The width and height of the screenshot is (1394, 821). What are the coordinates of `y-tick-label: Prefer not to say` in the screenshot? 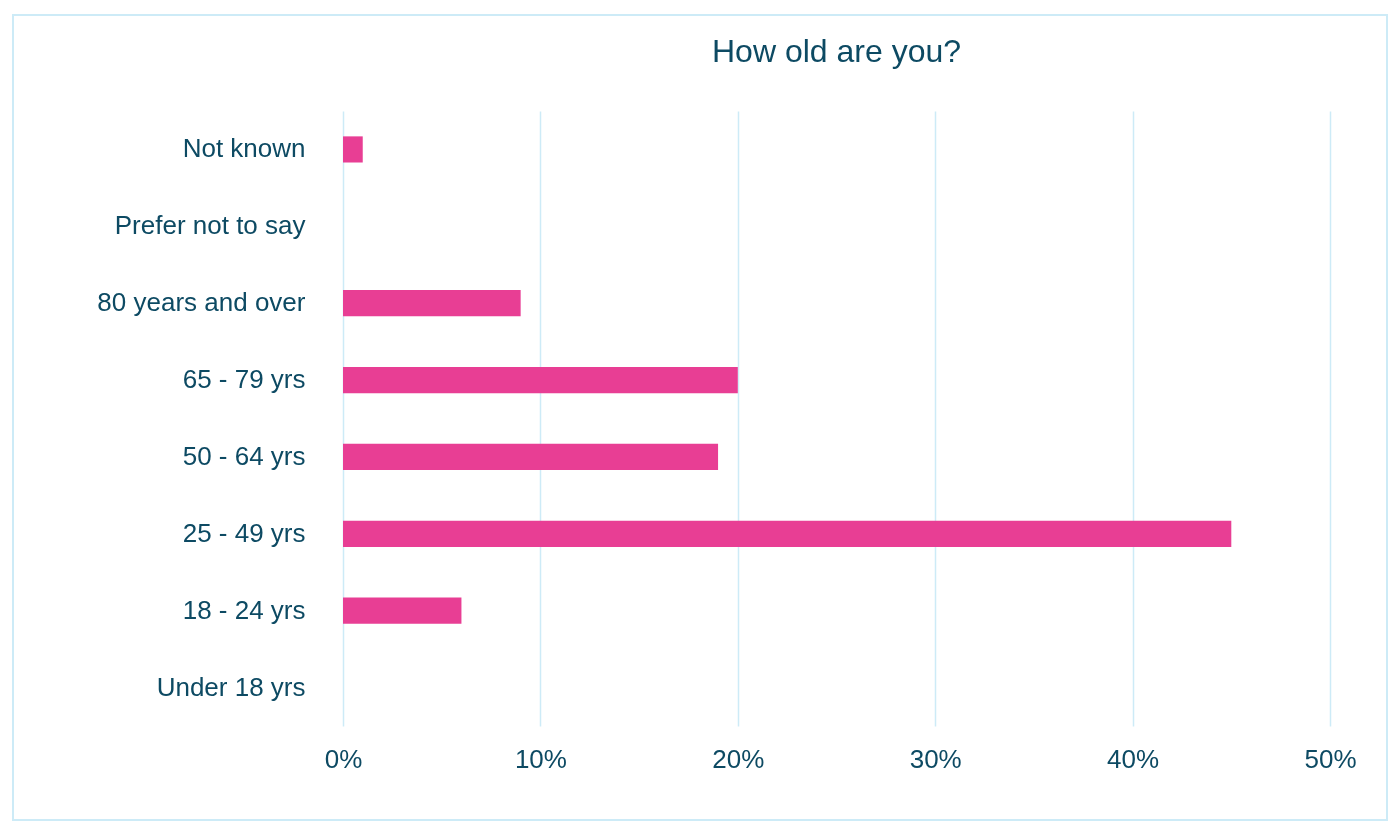 It's located at (210, 225).